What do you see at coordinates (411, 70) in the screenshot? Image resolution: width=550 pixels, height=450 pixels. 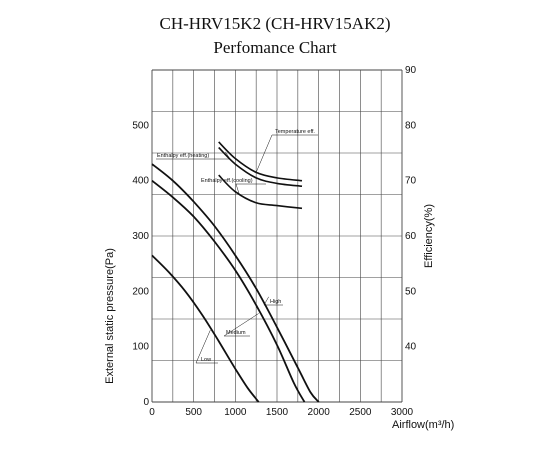 I see `y-right-tick-label: 90` at bounding box center [411, 70].